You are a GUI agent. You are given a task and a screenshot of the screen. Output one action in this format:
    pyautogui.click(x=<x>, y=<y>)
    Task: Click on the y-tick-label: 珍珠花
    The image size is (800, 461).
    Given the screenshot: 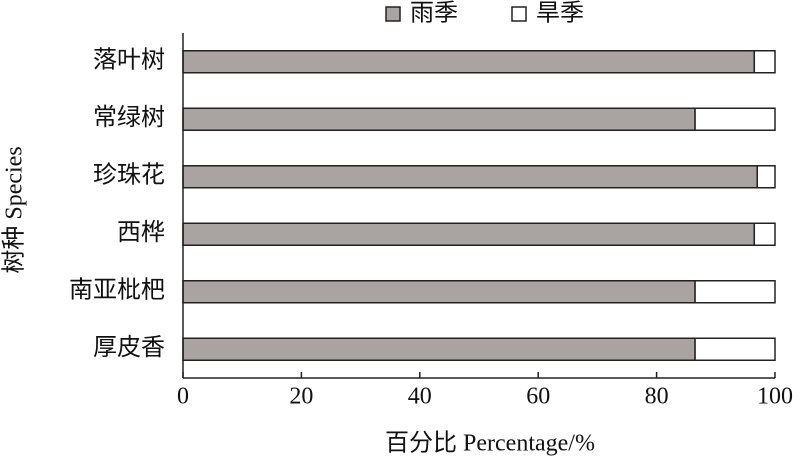 What is the action you would take?
    pyautogui.click(x=129, y=174)
    